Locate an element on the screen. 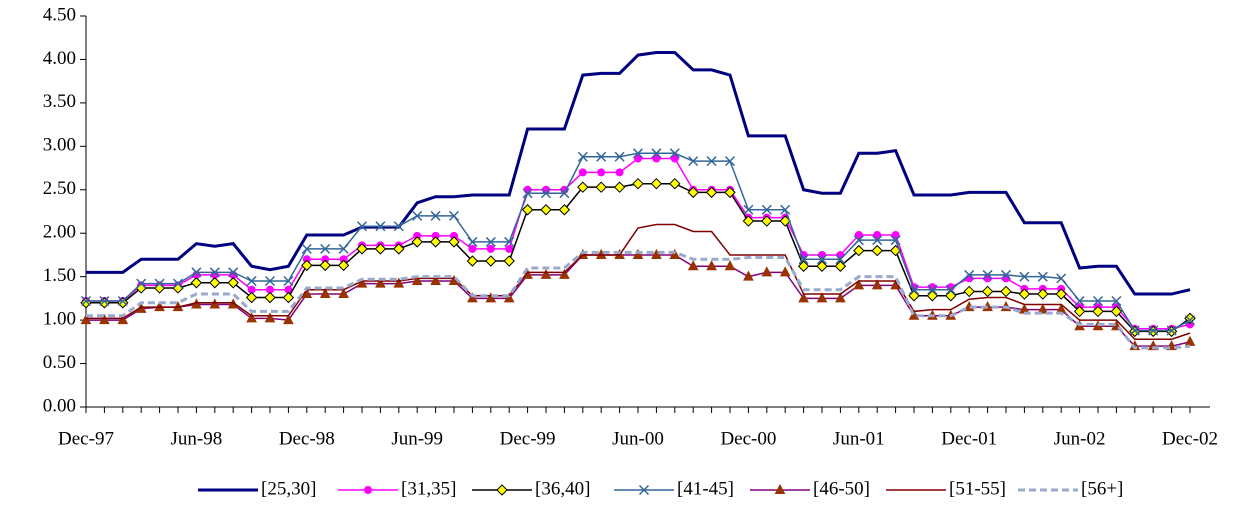 This screenshot has height=508, width=1254. legend-label: [51-55] is located at coordinates (977, 488).